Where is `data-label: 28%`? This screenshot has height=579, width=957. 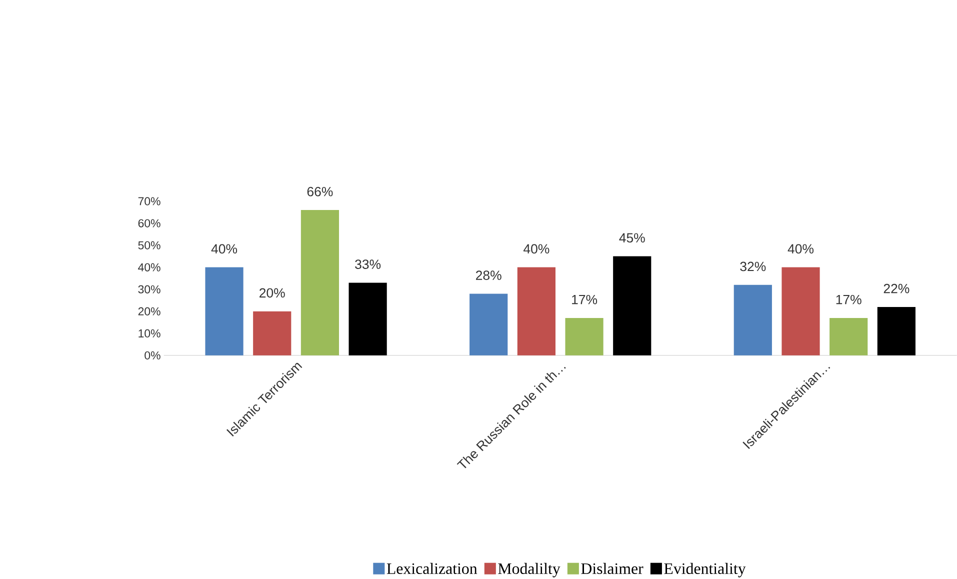
data-label: 28% is located at coordinates (489, 275).